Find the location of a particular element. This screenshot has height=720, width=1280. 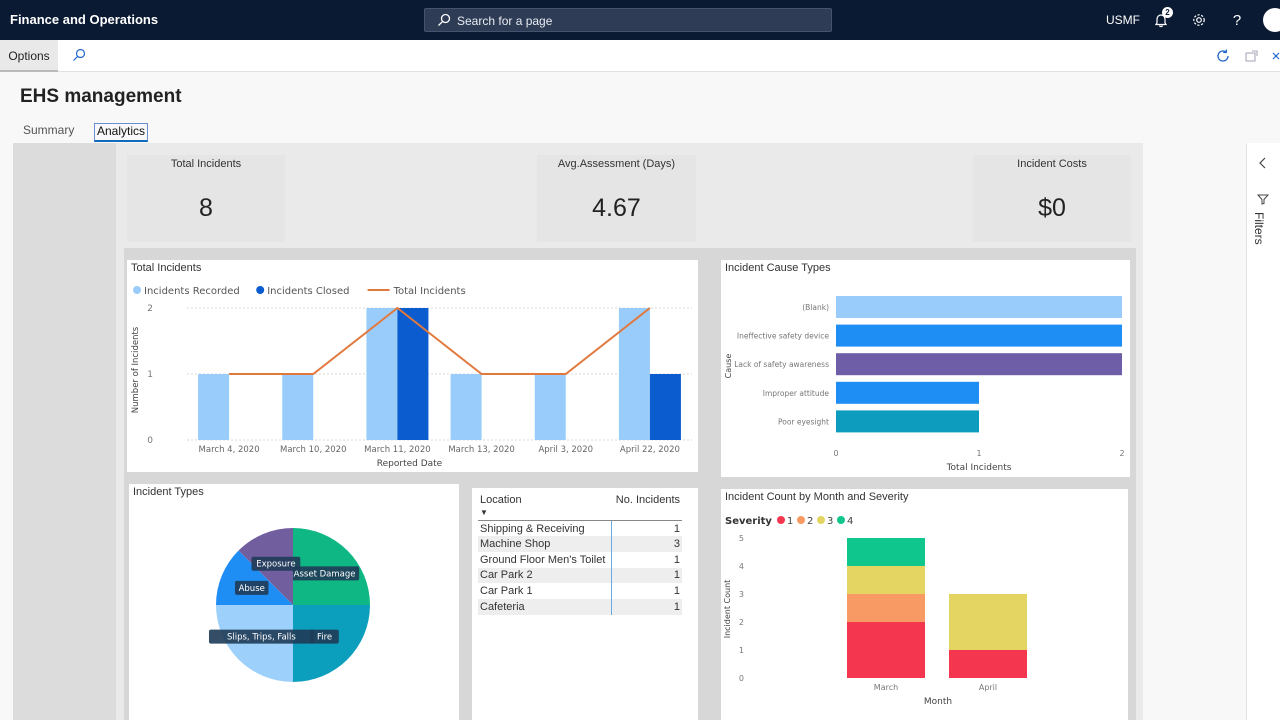

tab-summary: Summary is located at coordinates (49, 130).